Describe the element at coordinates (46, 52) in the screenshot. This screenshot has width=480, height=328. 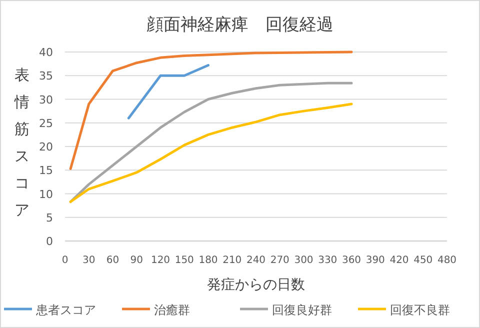
I see `y-tick-label: 40` at that location.